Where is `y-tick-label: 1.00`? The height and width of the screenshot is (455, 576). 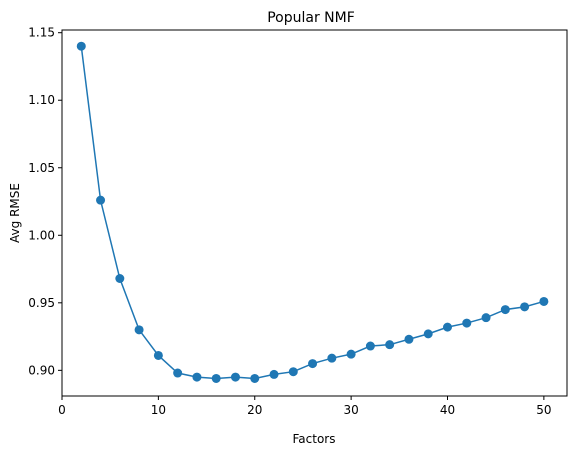 y-tick-label: 1.00 is located at coordinates (41, 235).